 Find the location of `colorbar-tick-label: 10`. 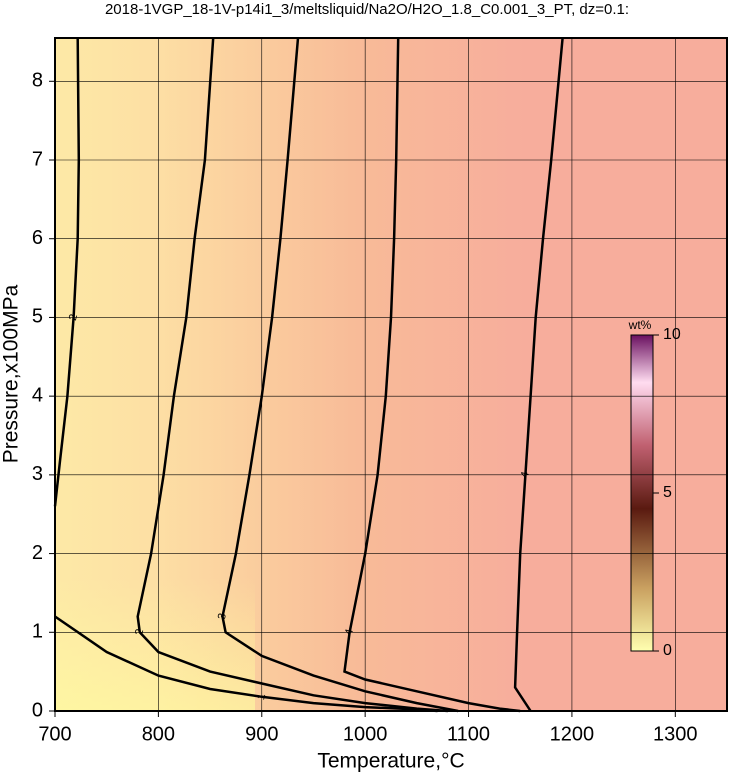

colorbar-tick-label: 10 is located at coordinates (672, 334).